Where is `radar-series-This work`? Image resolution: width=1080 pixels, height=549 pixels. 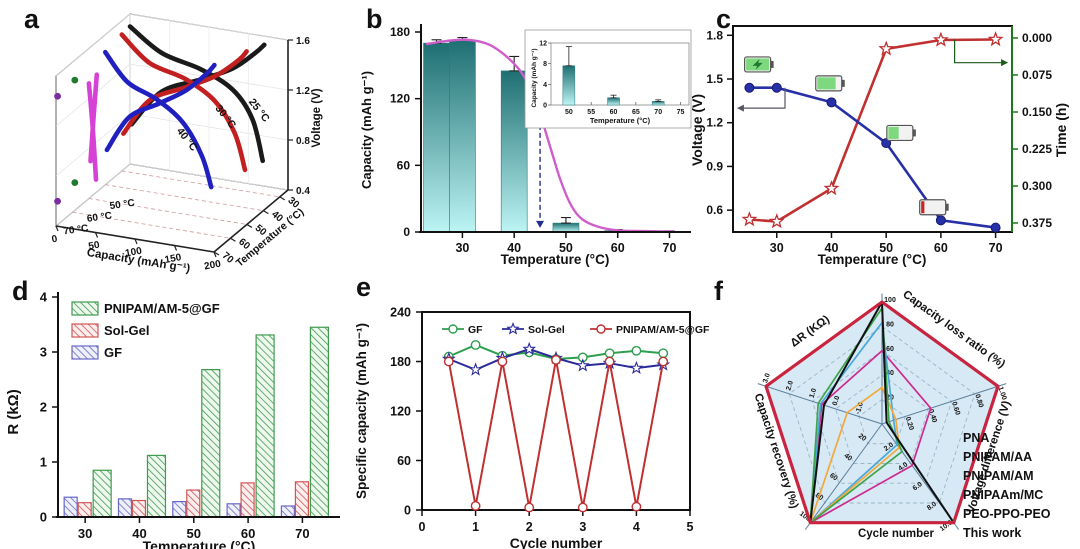
radar-series-This work is located at coordinates (882, 412).